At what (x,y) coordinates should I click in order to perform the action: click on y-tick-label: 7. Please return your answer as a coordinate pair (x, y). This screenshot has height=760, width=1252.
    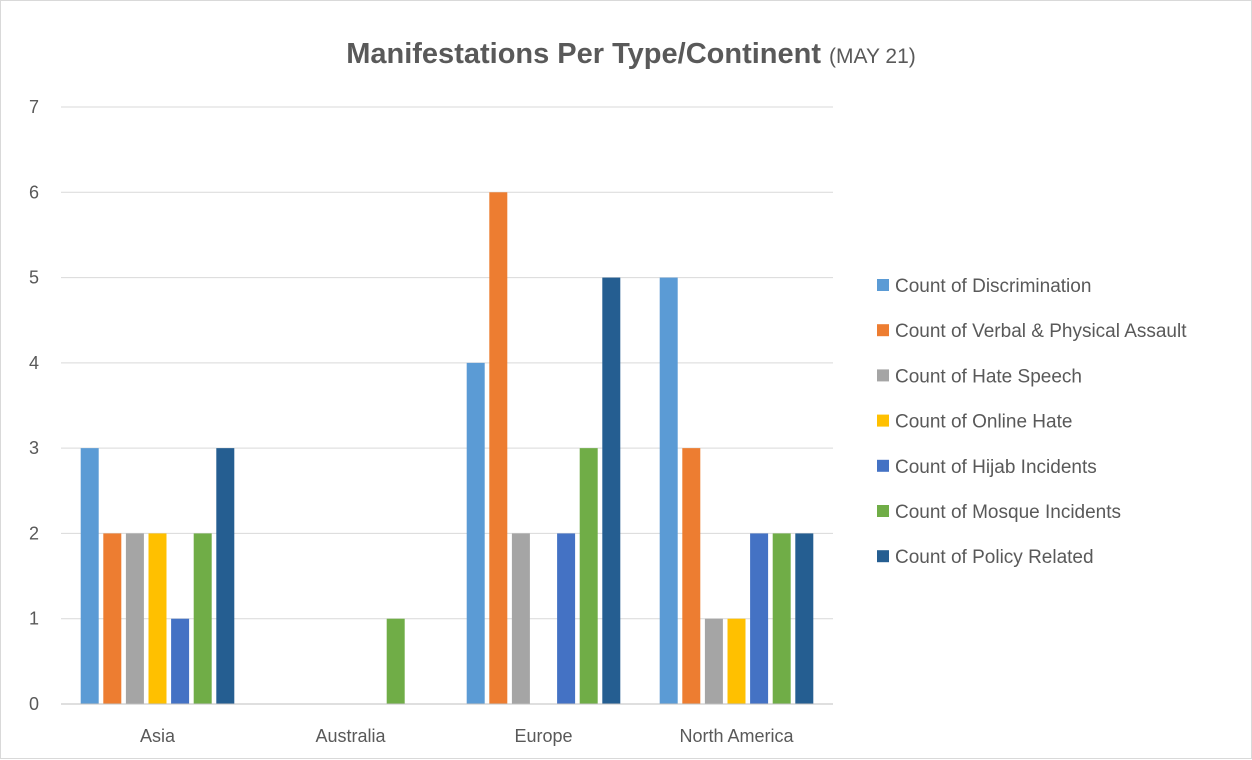
    Looking at the image, I should click on (34, 107).